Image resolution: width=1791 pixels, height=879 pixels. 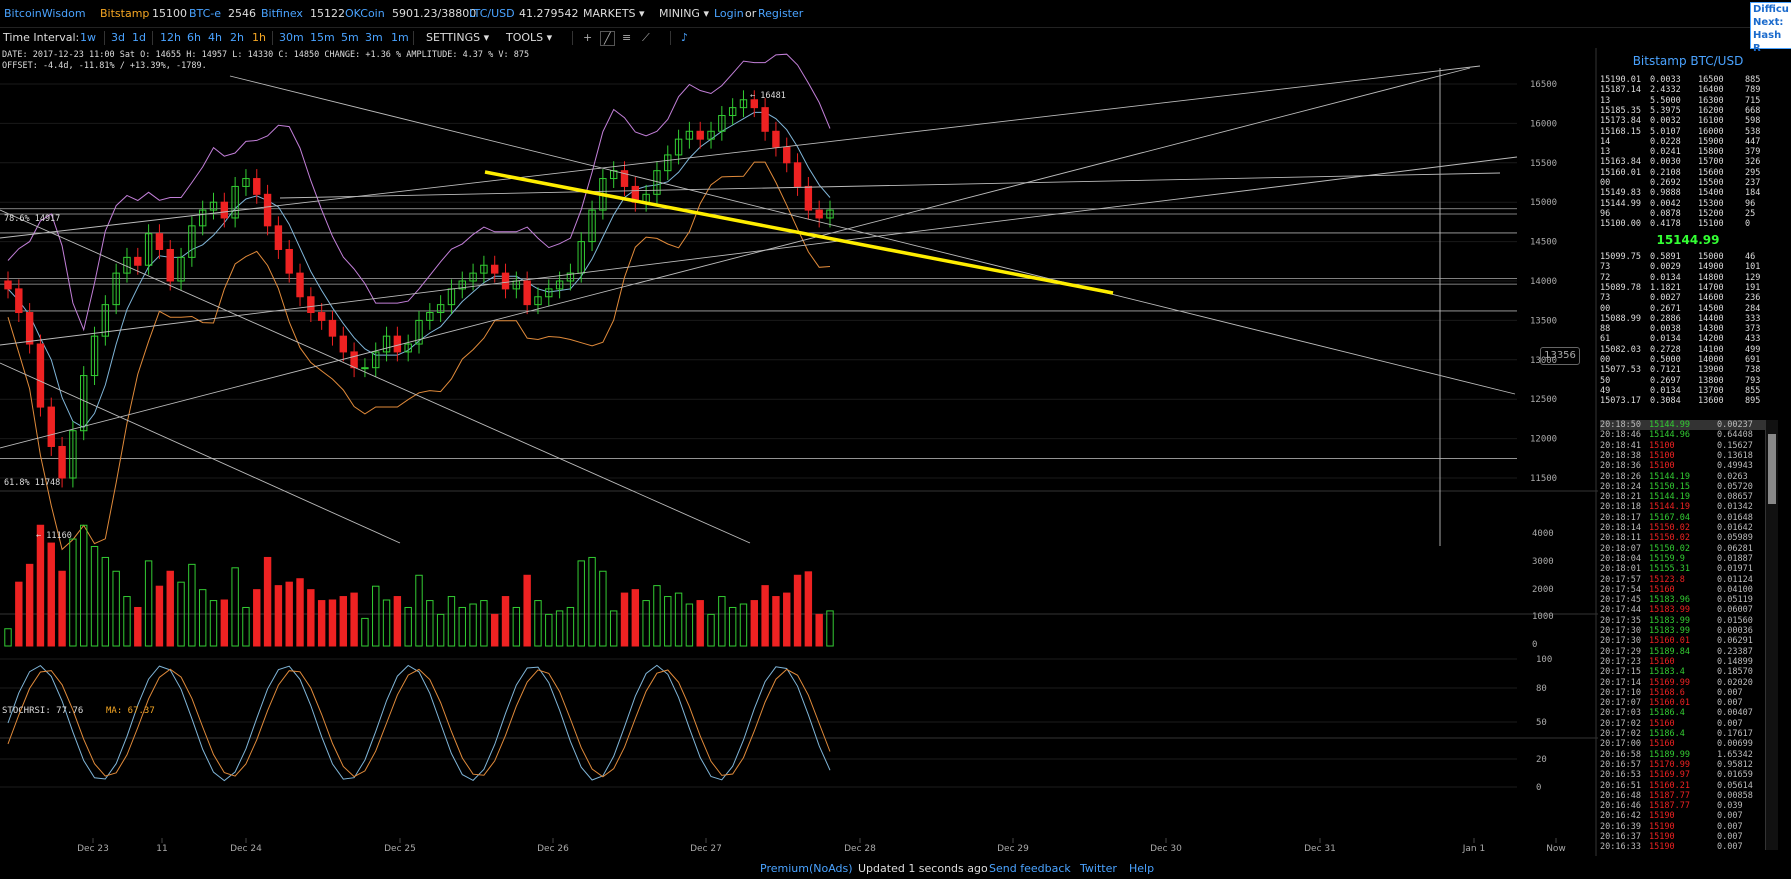 I want to click on interval-3m: 3m, so click(x=374, y=37).